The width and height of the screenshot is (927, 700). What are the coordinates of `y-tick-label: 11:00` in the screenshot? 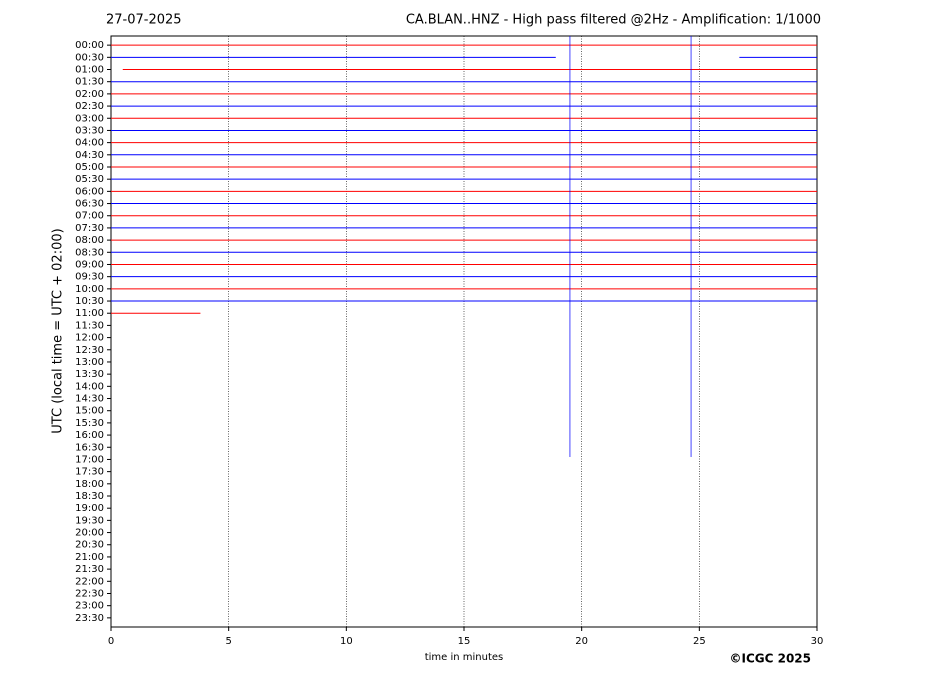 It's located at (89, 313).